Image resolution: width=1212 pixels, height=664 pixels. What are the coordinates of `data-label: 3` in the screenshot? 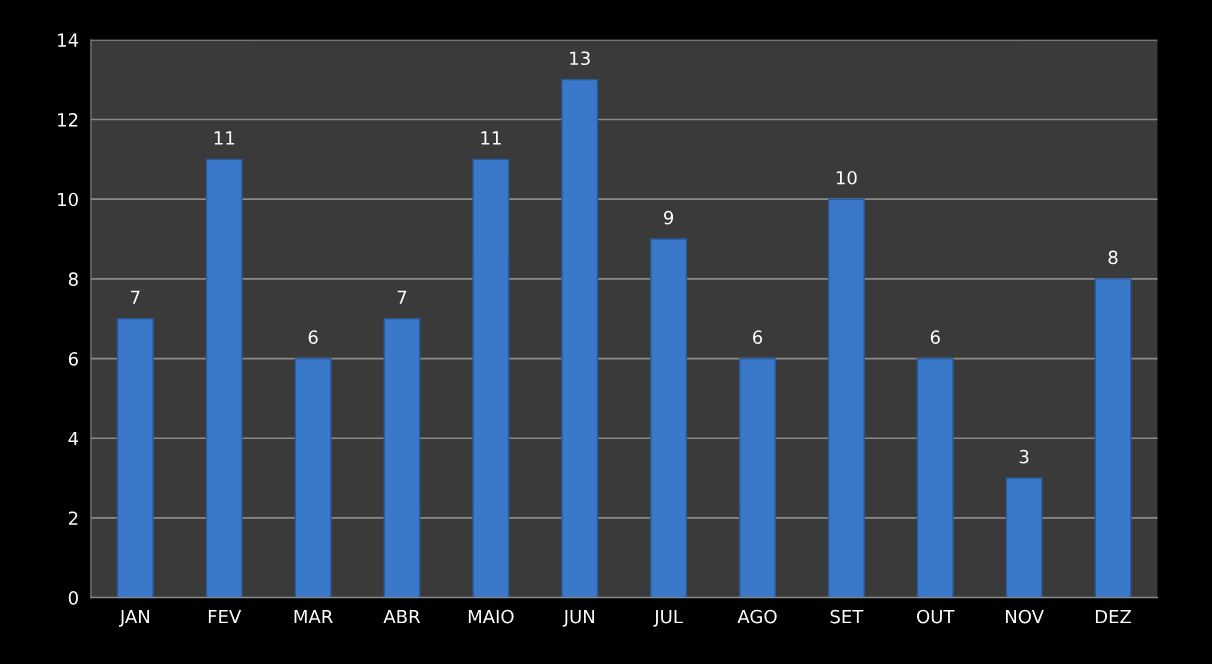 It's located at (1024, 456).